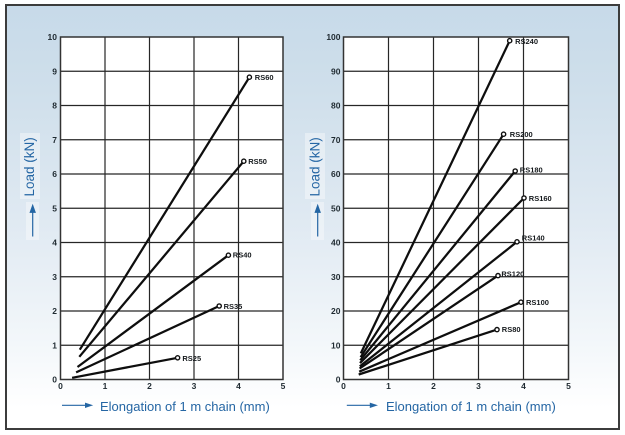 This screenshot has width=625, height=435. Describe the element at coordinates (521, 134) in the screenshot. I see `svg-text: RS200` at that location.